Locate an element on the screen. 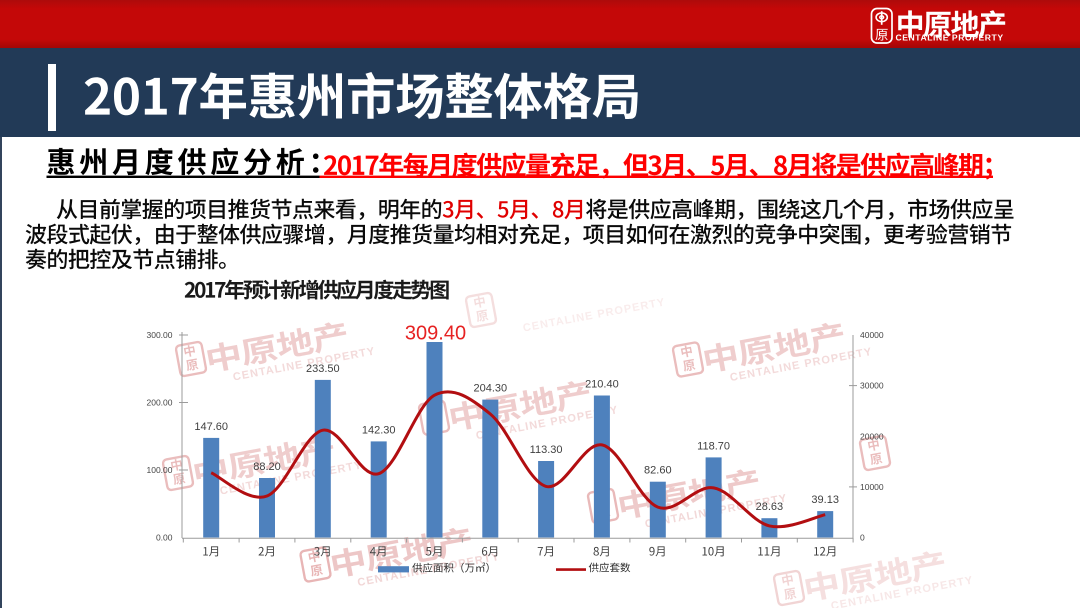 The height and width of the screenshot is (608, 1080). svg-text: 20000 is located at coordinates (872, 436).